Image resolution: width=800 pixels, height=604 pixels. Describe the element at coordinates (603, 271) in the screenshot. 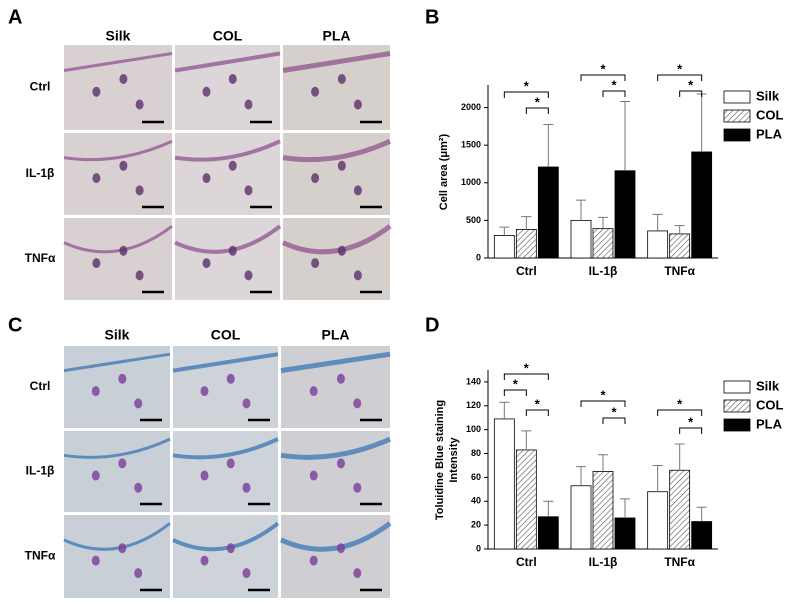

I see `x-tick-label: IL-1β` at that location.